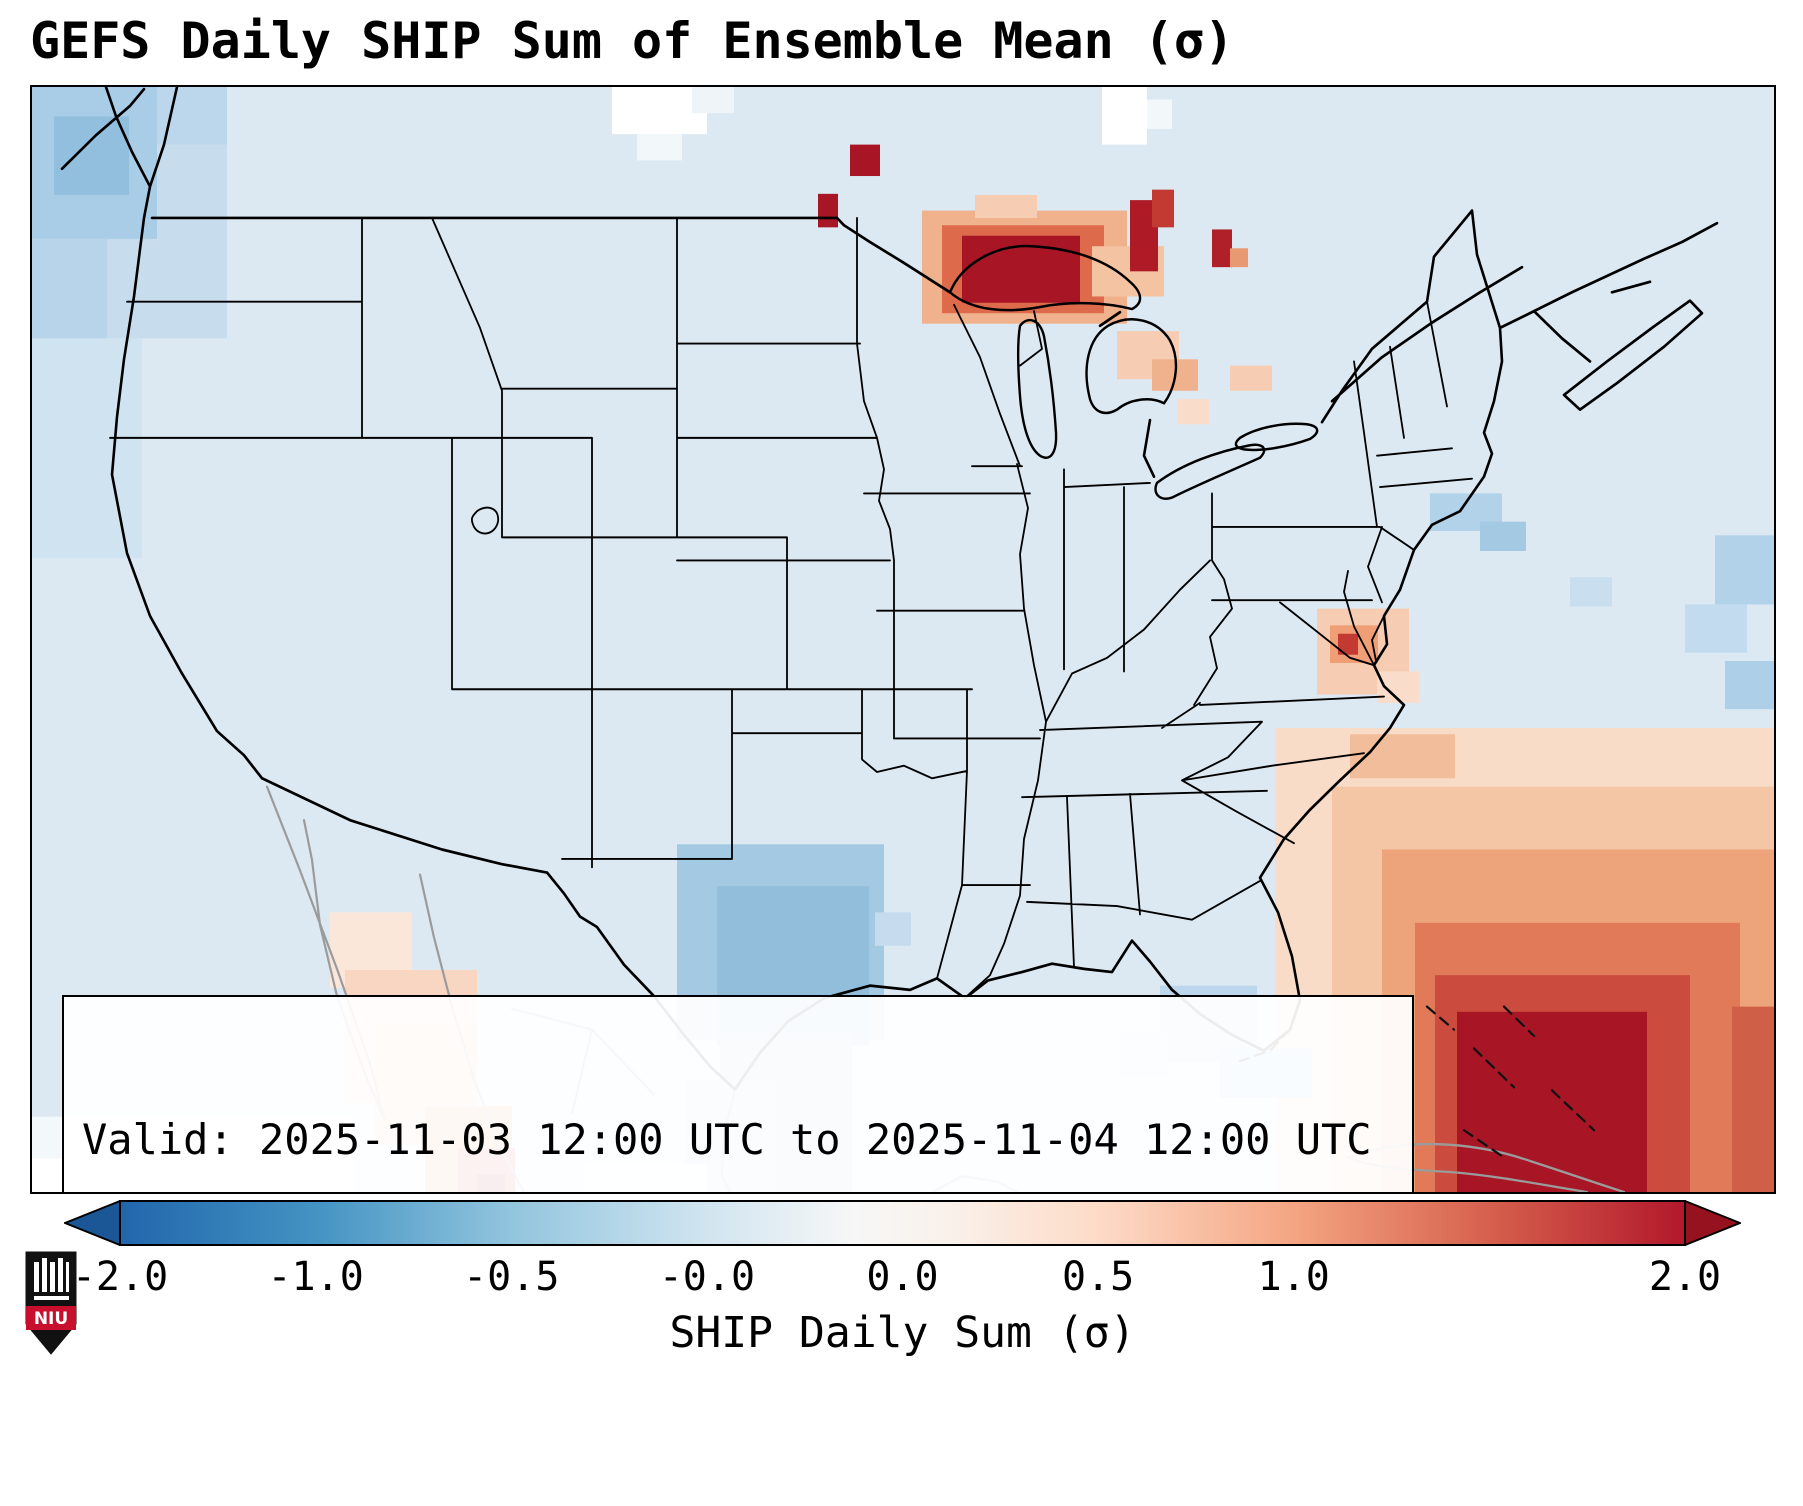 This screenshot has height=1506, width=1803. What do you see at coordinates (1133, 372) in the screenshot?
I see `great-lakes-outlines` at bounding box center [1133, 372].